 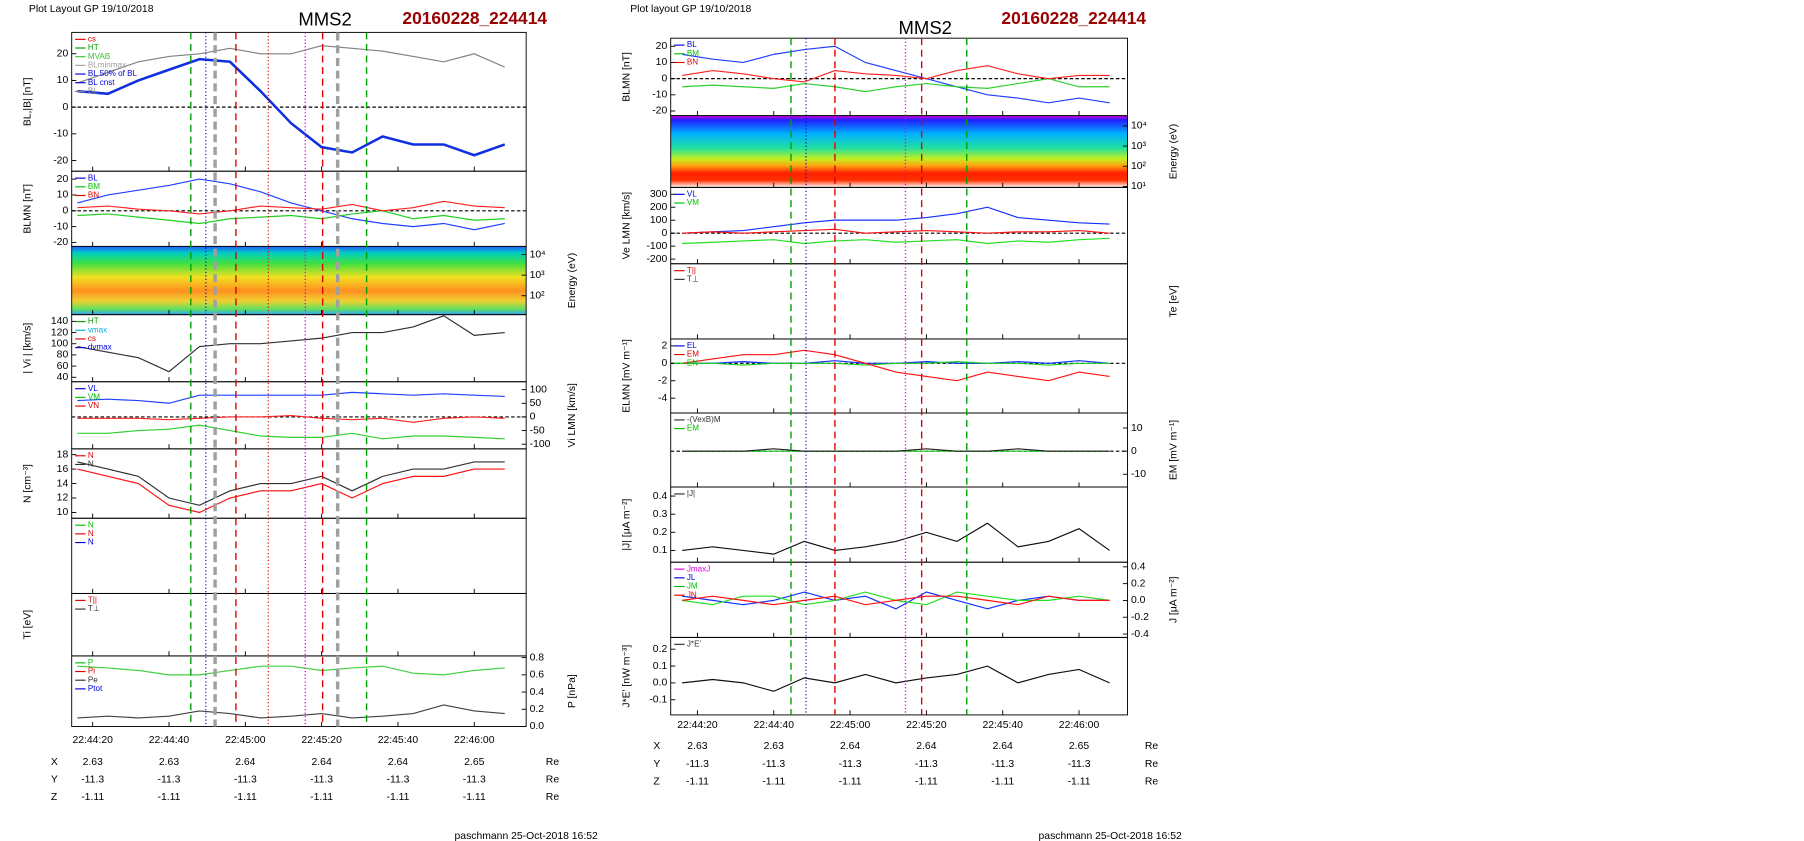 What do you see at coordinates (100, 347) in the screenshot?
I see `legend-label: dvmax` at bounding box center [100, 347].